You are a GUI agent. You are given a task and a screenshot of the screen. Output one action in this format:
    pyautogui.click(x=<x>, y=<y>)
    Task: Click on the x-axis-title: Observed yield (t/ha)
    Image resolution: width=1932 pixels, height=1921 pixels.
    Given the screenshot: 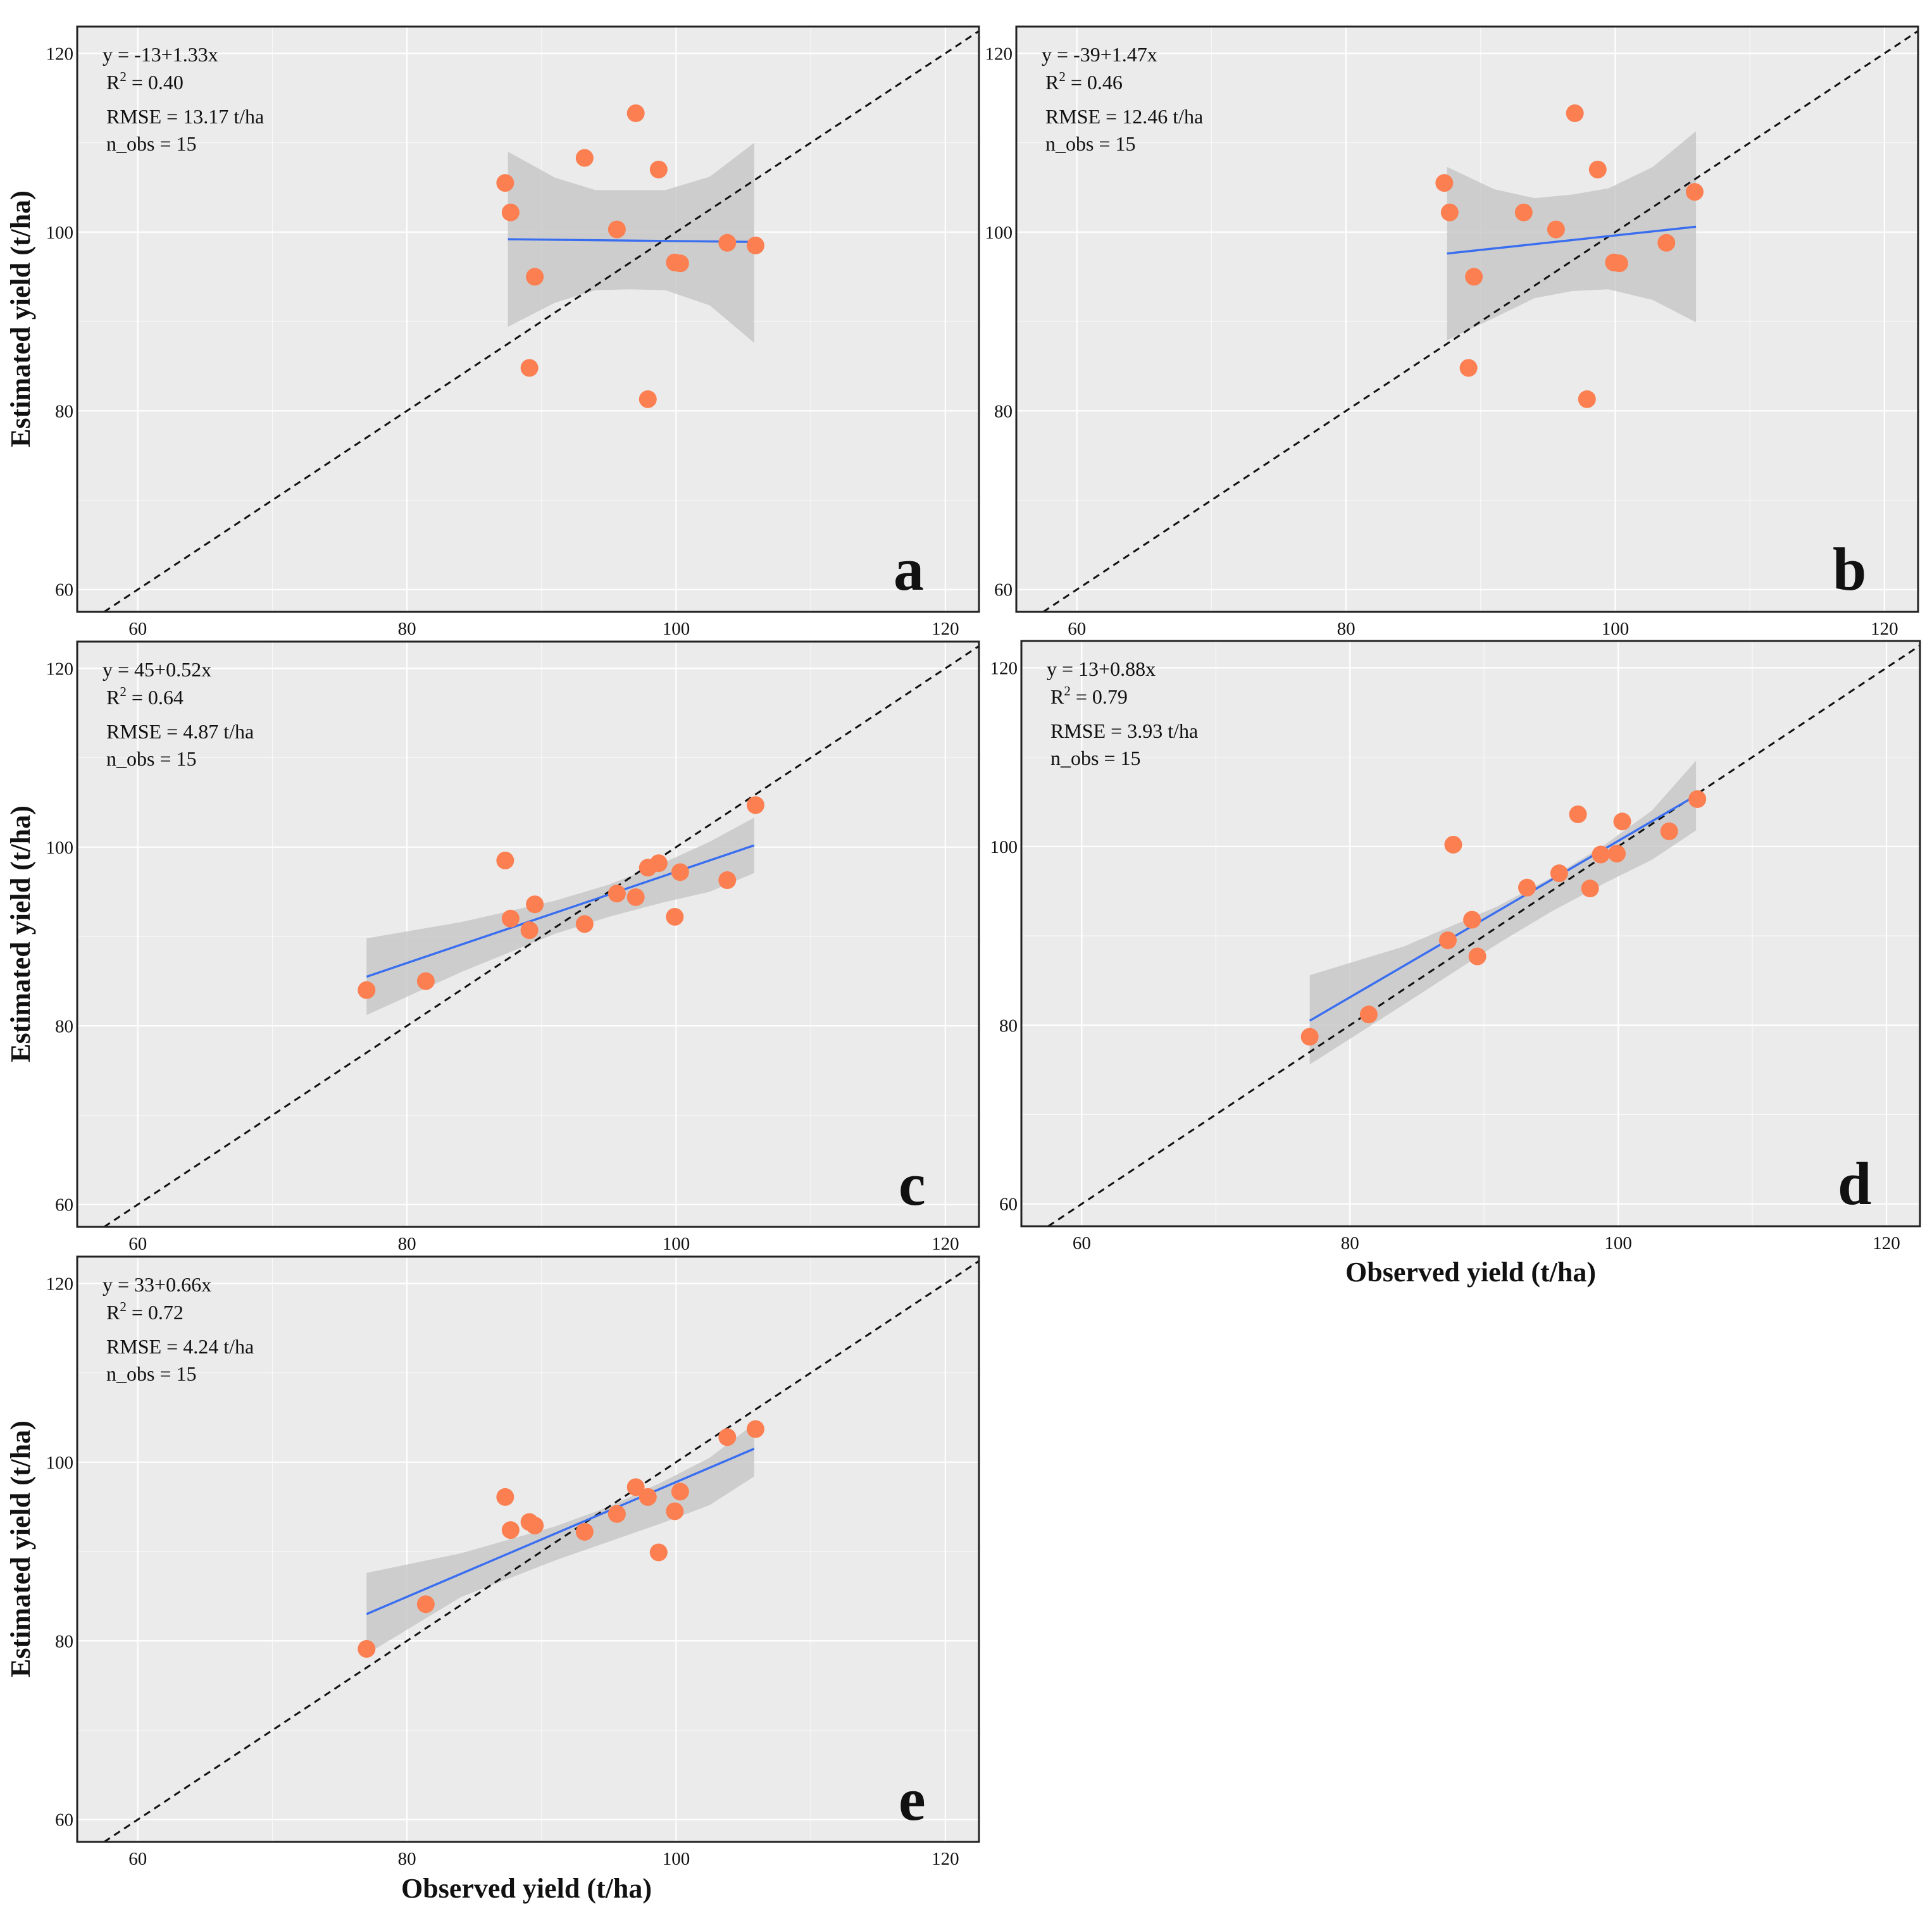 What is the action you would take?
    pyautogui.click(x=526, y=1888)
    